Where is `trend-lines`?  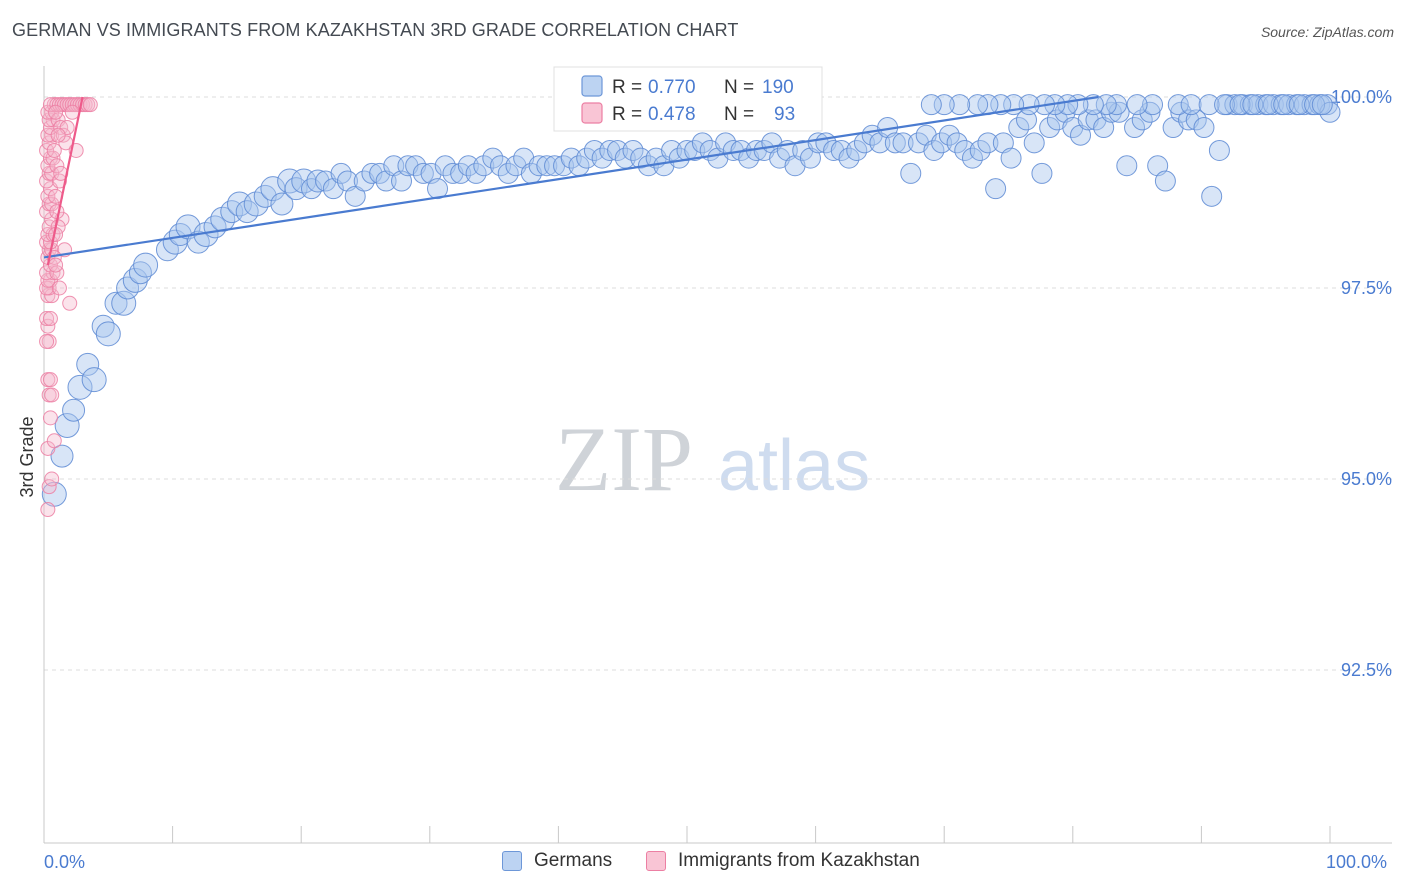
trend-lines is located at coordinates (571, 180).